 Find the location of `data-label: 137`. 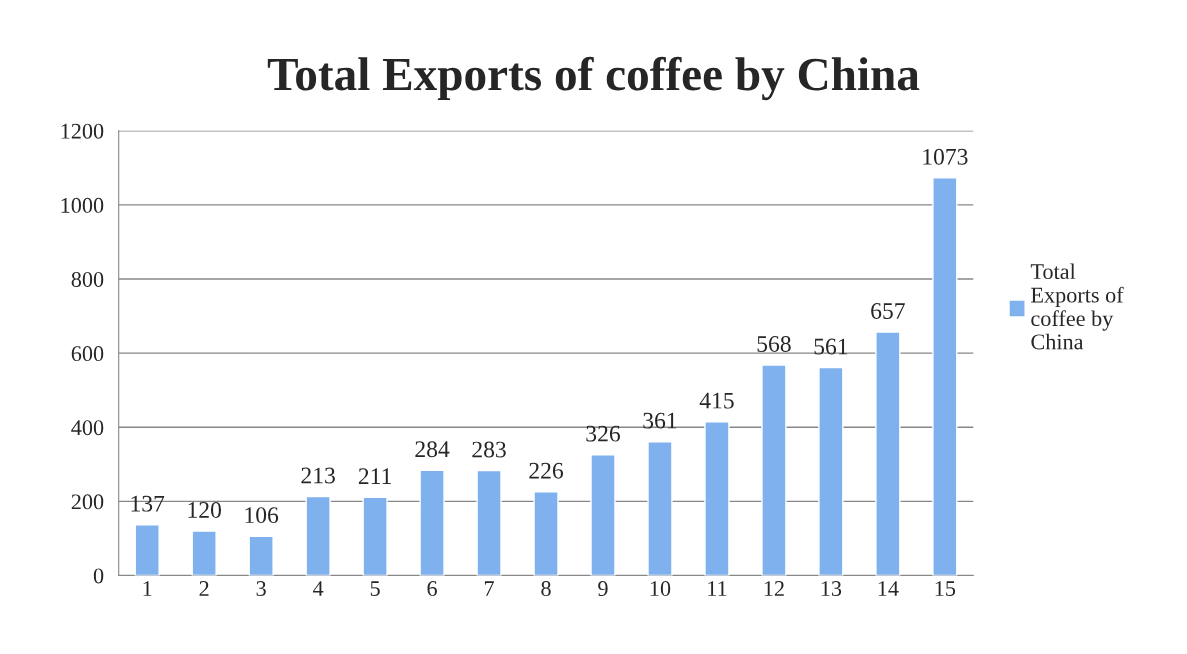

data-label: 137 is located at coordinates (148, 503).